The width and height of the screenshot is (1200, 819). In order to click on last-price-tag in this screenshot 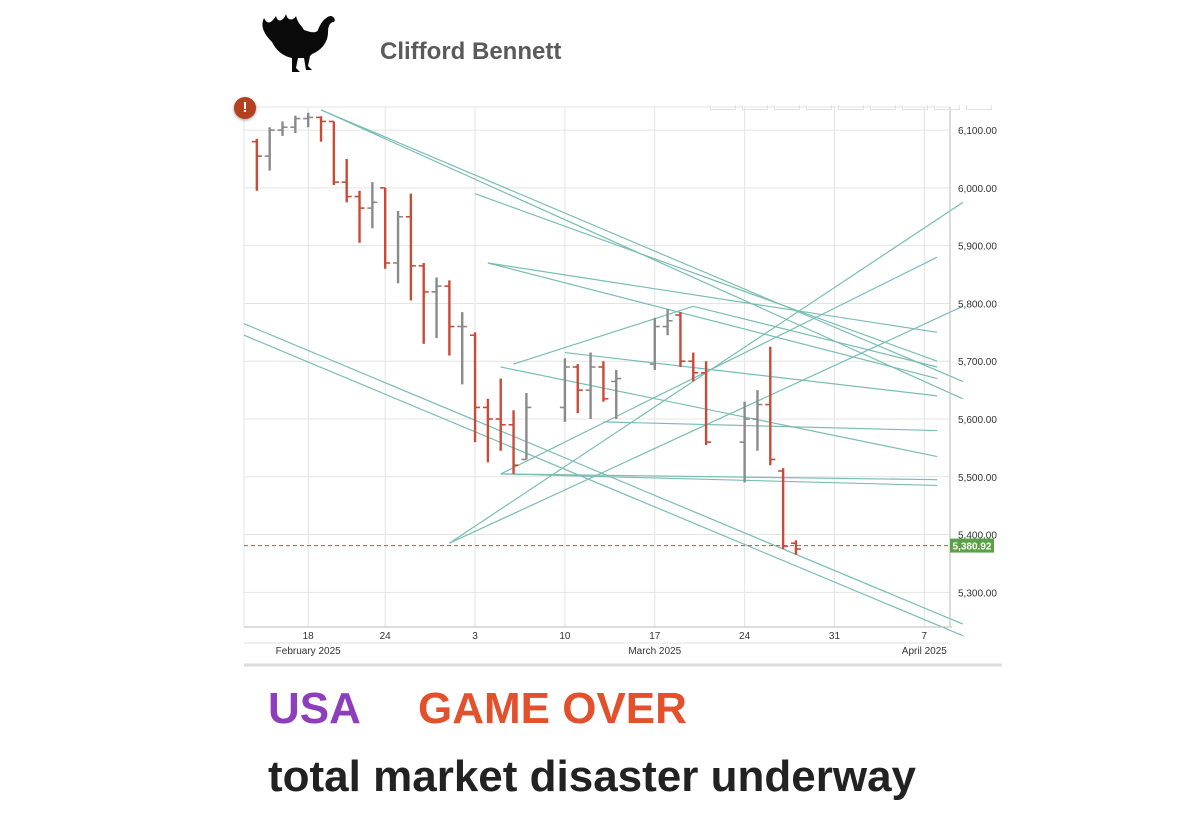, I will do `click(972, 545)`.